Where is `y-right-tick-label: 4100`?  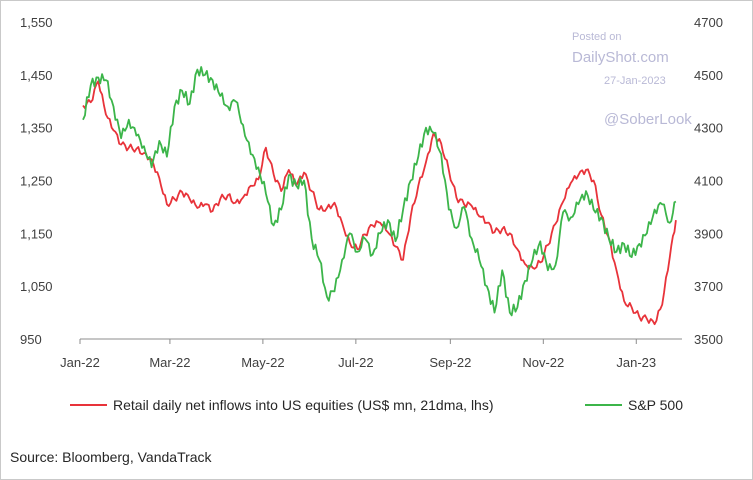
y-right-tick-label: 4100 is located at coordinates (708, 181).